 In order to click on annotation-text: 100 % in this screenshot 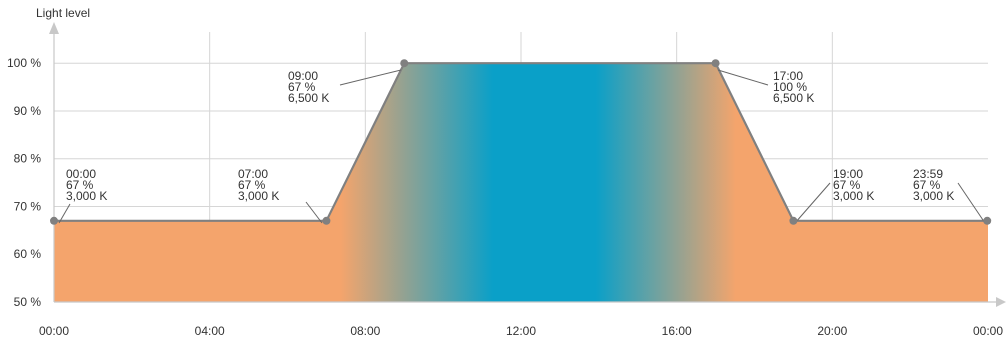, I will do `click(790, 87)`.